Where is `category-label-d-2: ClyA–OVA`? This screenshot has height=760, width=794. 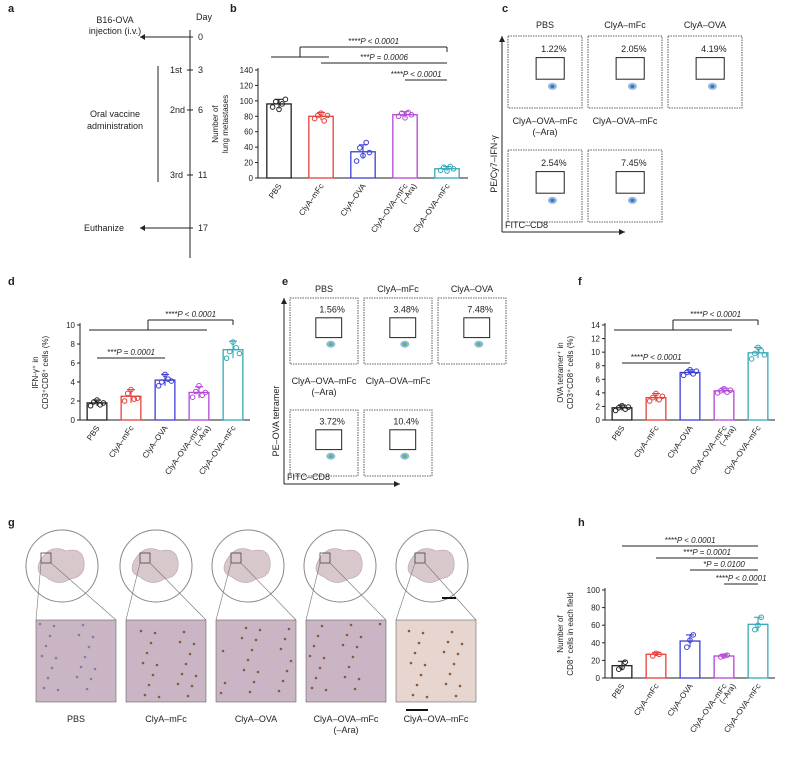
category-label-d-2: ClyA–OVA is located at coordinates (155, 441).